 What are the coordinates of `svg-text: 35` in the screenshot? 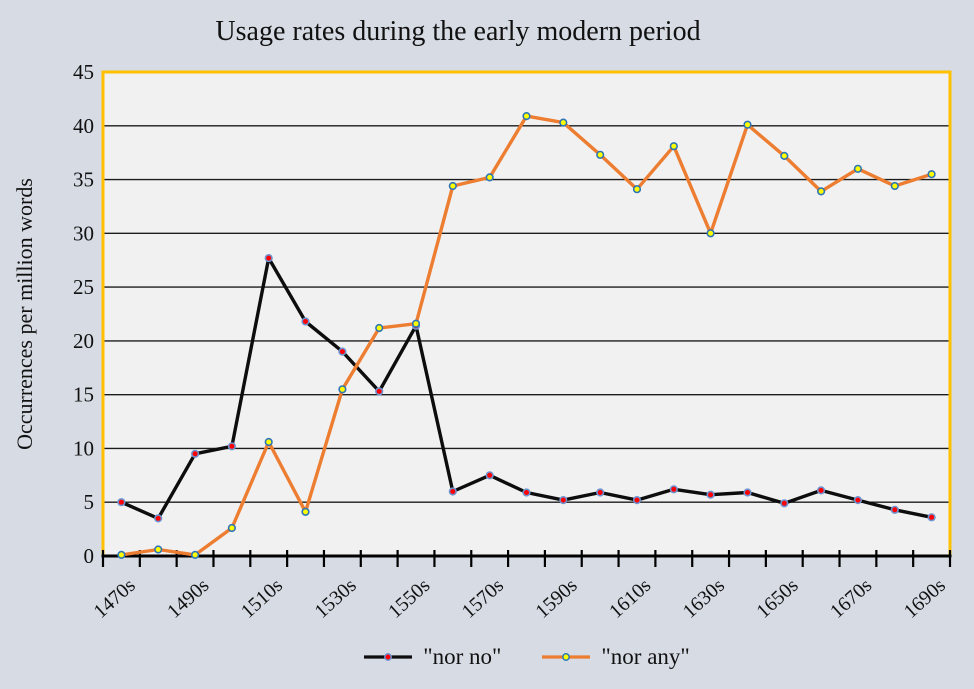 It's located at (83, 180).